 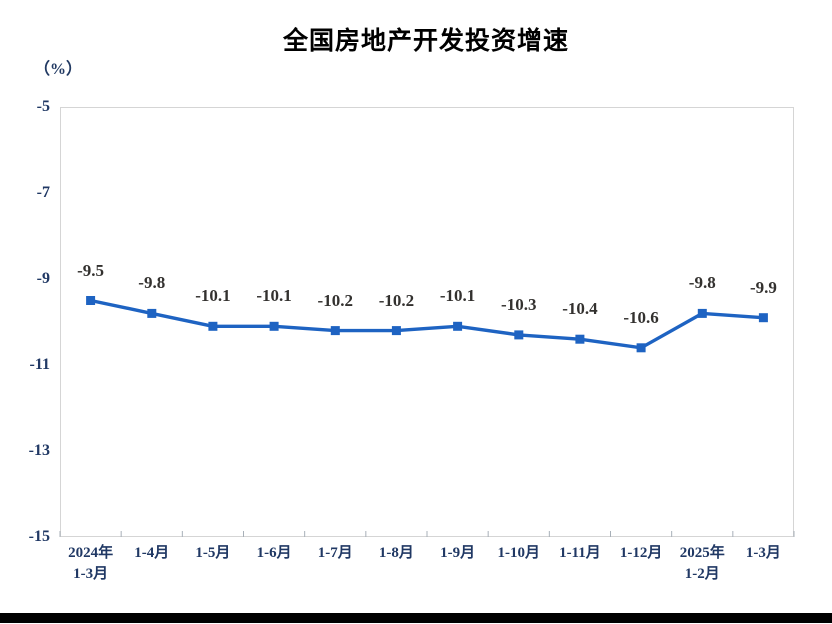 What do you see at coordinates (39, 536) in the screenshot?
I see `y-tick-label: -15` at bounding box center [39, 536].